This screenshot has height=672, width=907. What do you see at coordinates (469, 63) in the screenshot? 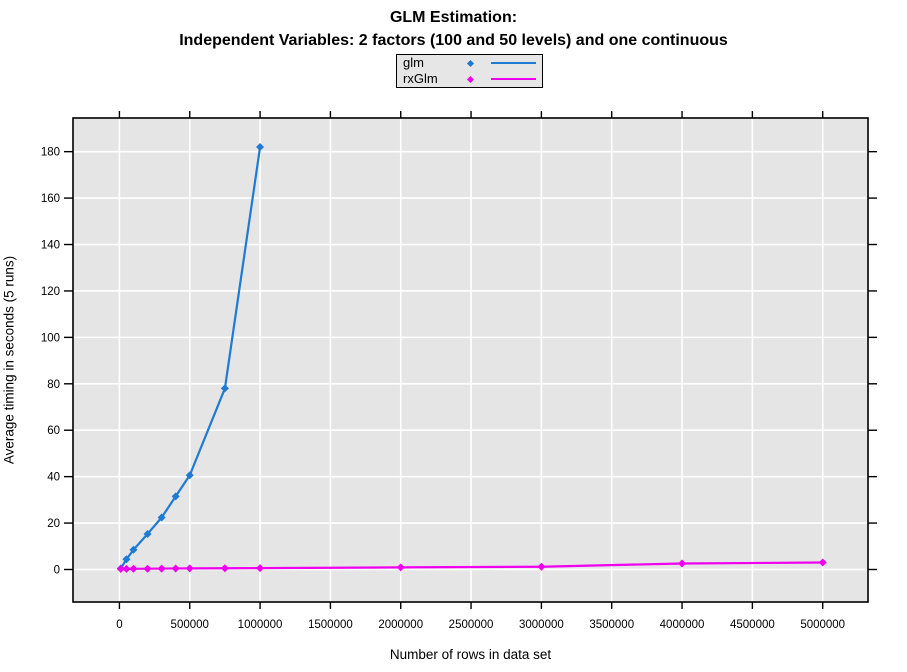
I see `legend-item-glm: glm` at bounding box center [469, 63].